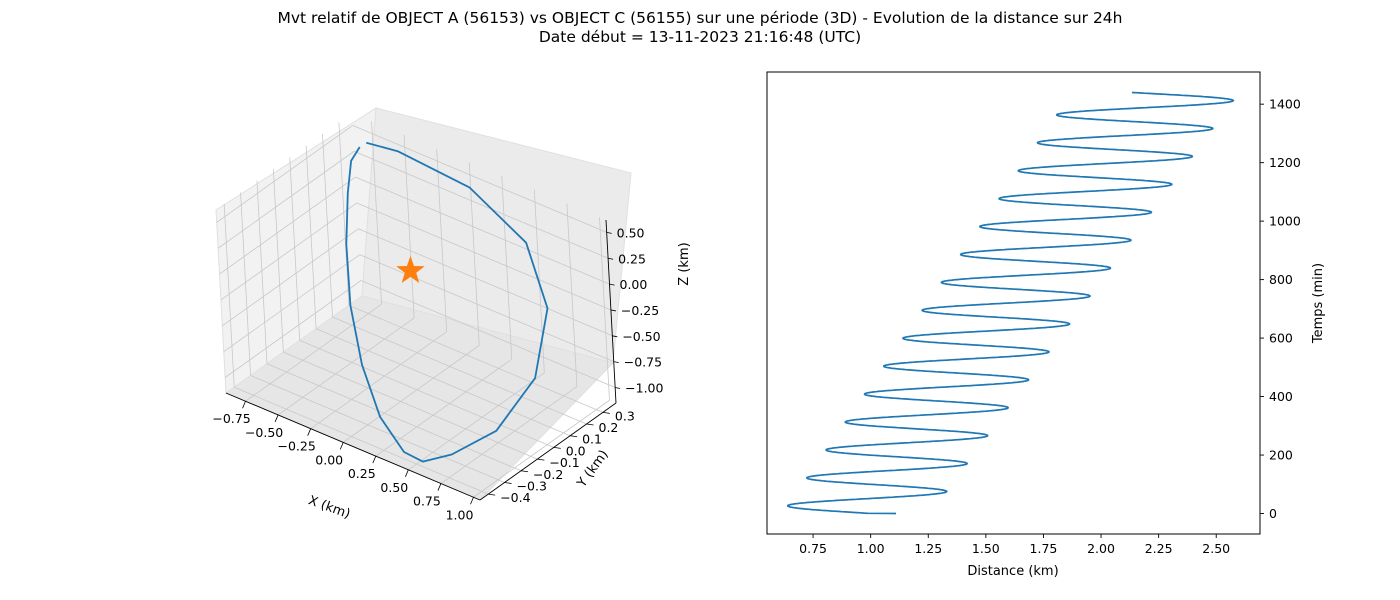  I want to click on x-tick-label: 1.50, so click(986, 548).